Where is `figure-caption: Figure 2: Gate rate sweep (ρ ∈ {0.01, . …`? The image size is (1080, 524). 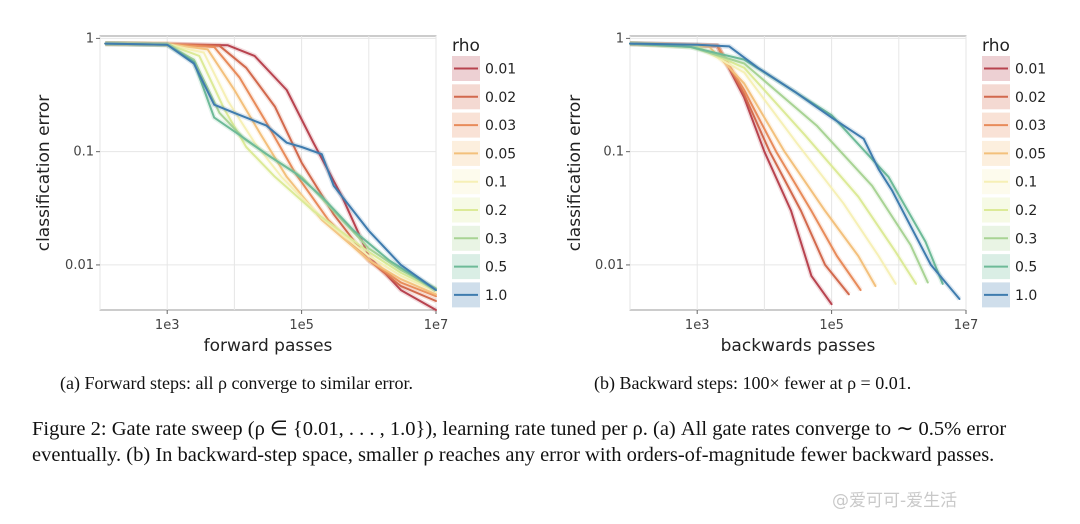
figure-caption: Figure 2: Gate rate sweep (ρ ∈ {0.01, . … is located at coordinates (519, 442).